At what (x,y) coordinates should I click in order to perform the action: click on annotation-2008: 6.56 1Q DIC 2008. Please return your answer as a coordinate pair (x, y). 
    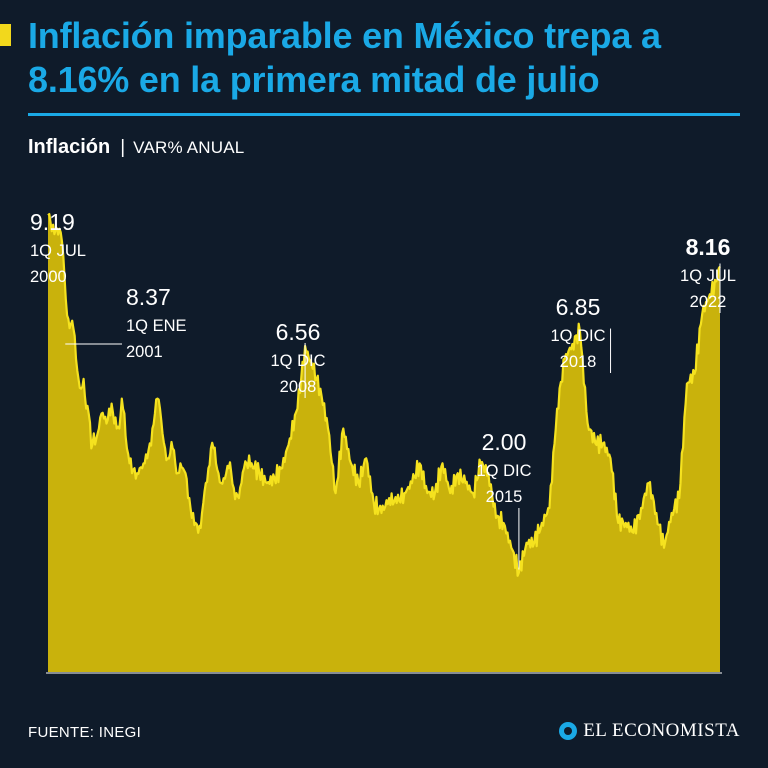
    Looking at the image, I should click on (298, 358).